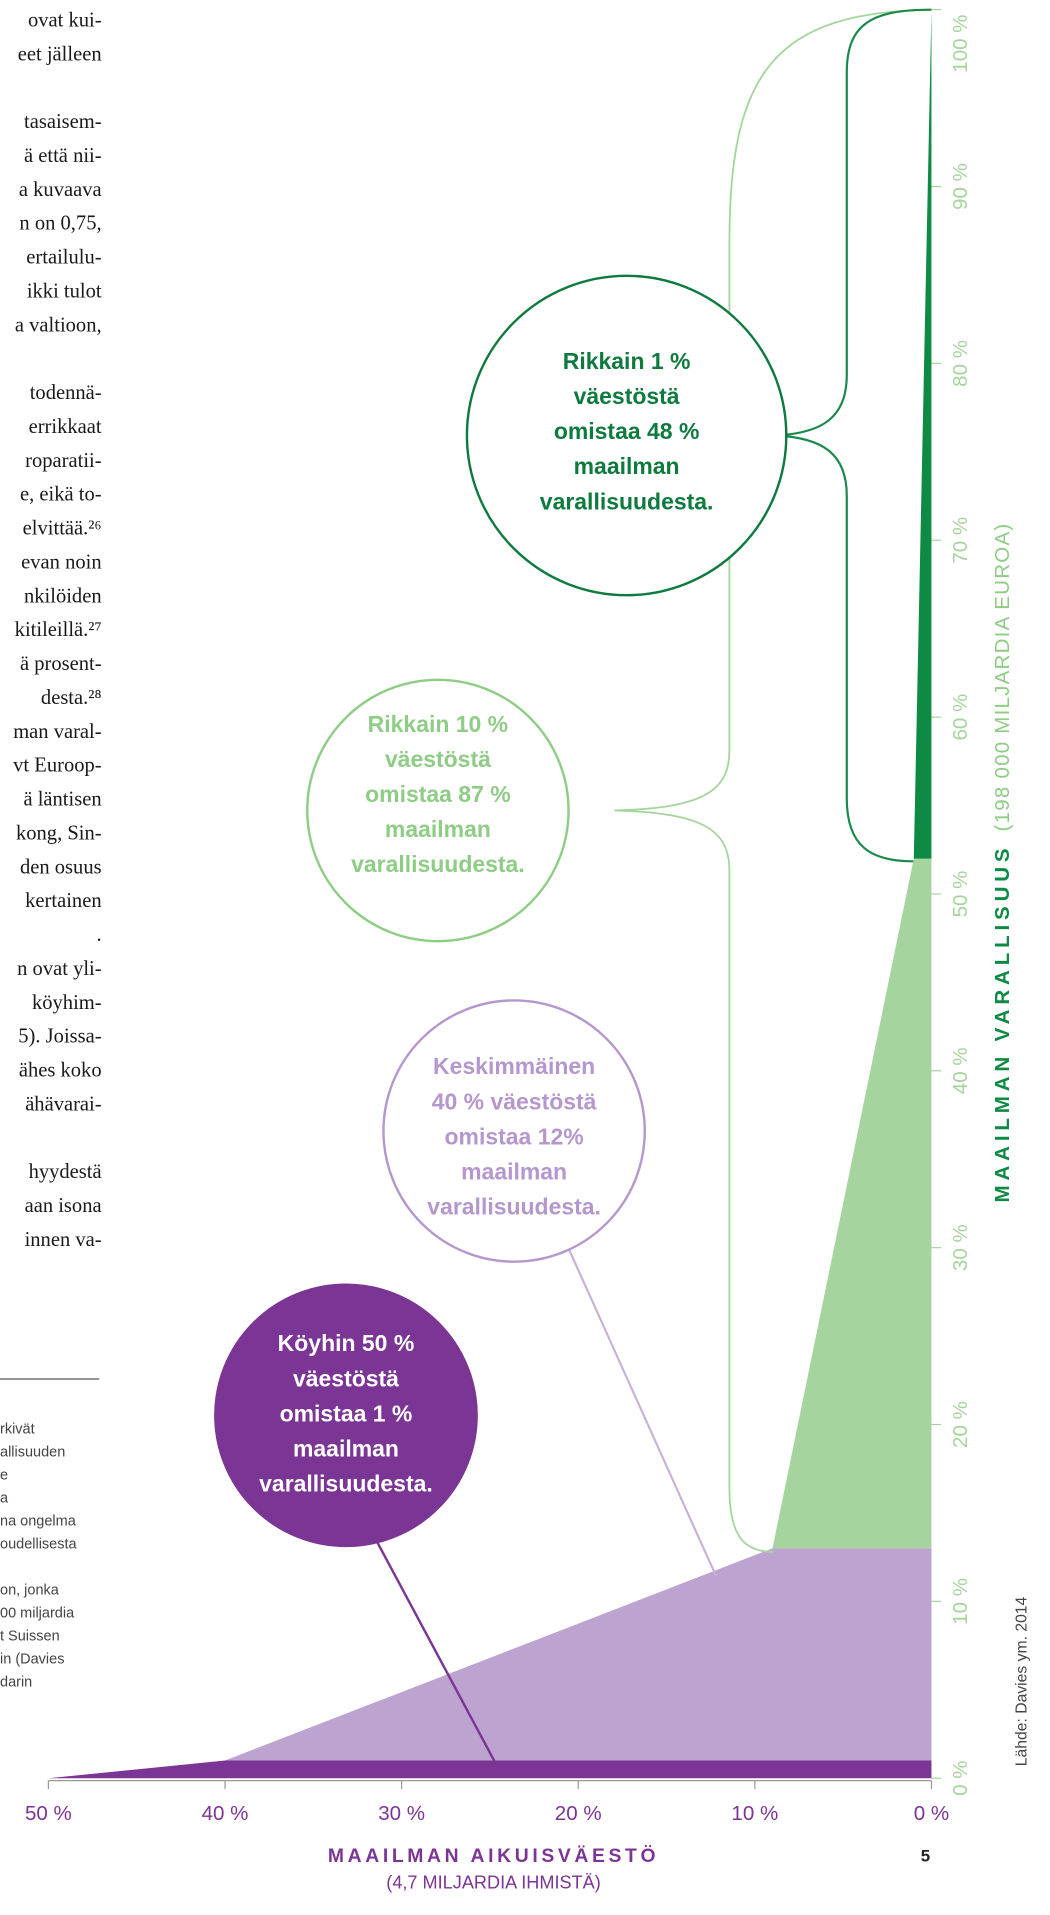 This screenshot has height=1915, width=1050. What do you see at coordinates (960, 43) in the screenshot?
I see `y-tick-label: 100 %` at bounding box center [960, 43].